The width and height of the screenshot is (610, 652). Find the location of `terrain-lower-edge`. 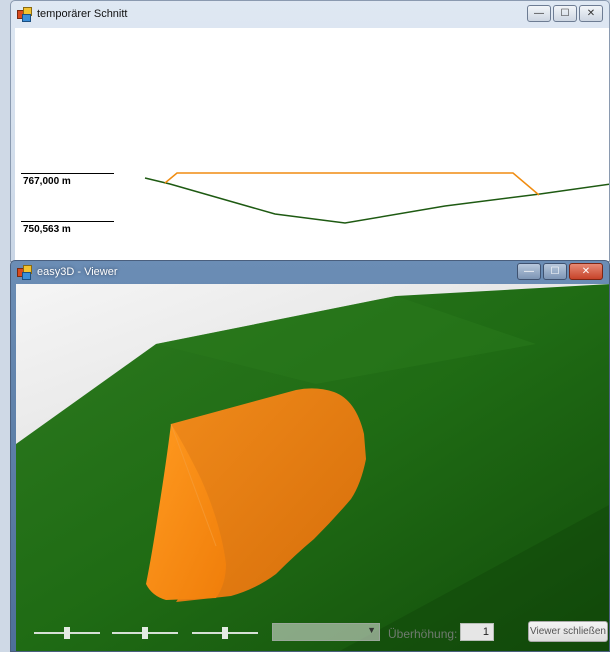

terrain-lower-edge is located at coordinates (474, 578).